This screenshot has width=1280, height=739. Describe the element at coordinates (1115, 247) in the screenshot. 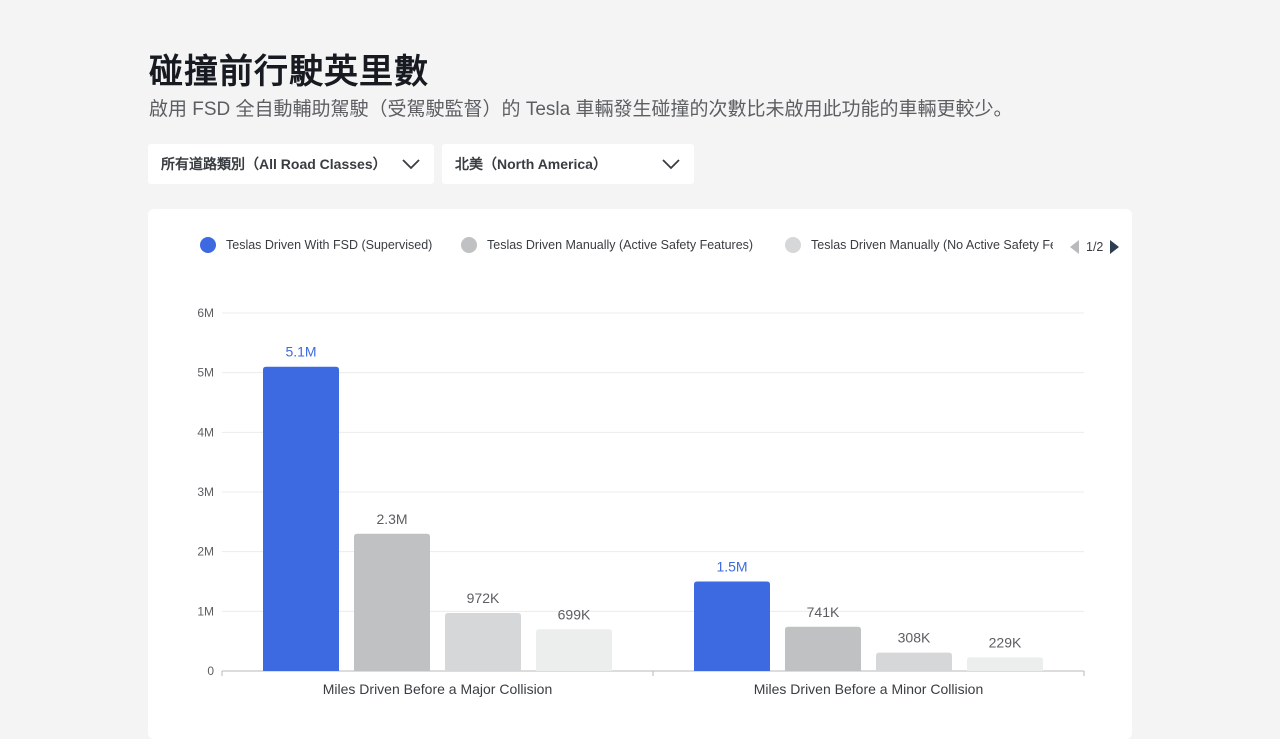

I see `caret-right-icon` at that location.